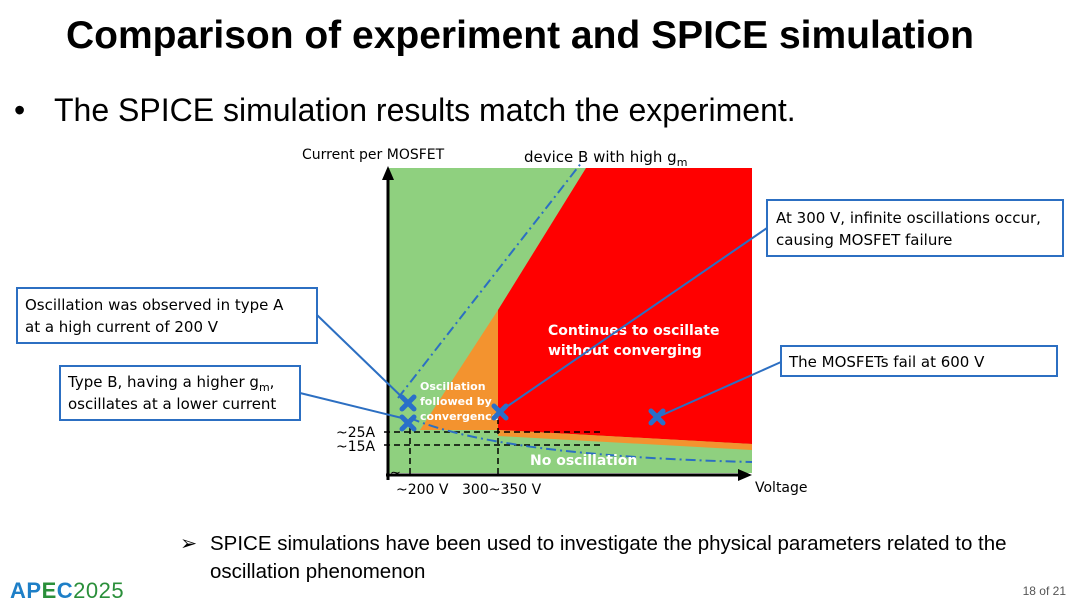  I want to click on x-tick-200v: ~200 V, so click(422, 490).